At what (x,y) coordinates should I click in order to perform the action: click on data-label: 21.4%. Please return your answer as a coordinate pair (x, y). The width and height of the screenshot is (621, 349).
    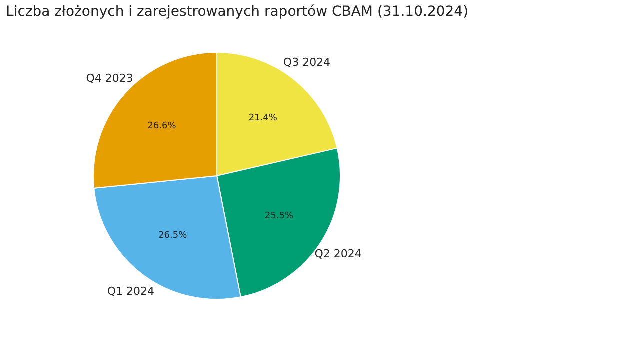
    Looking at the image, I should click on (263, 118).